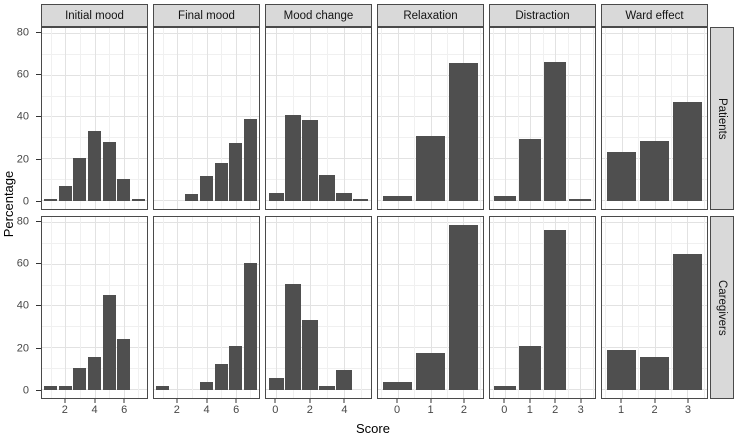  I want to click on facet-strip-label: Distraction, so click(542, 15).